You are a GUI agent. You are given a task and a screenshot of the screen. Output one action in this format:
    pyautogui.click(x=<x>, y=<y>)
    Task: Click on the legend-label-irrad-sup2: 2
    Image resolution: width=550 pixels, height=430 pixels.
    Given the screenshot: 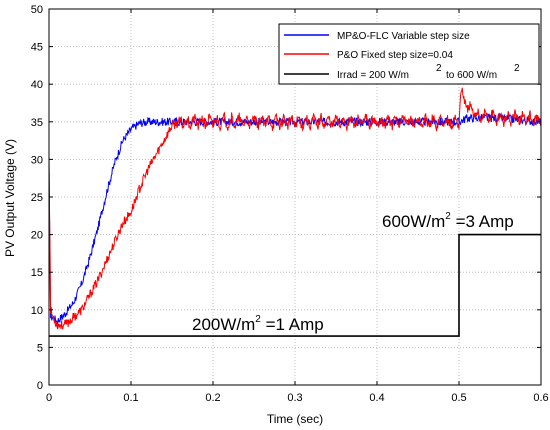 What is the action you would take?
    pyautogui.click(x=517, y=68)
    